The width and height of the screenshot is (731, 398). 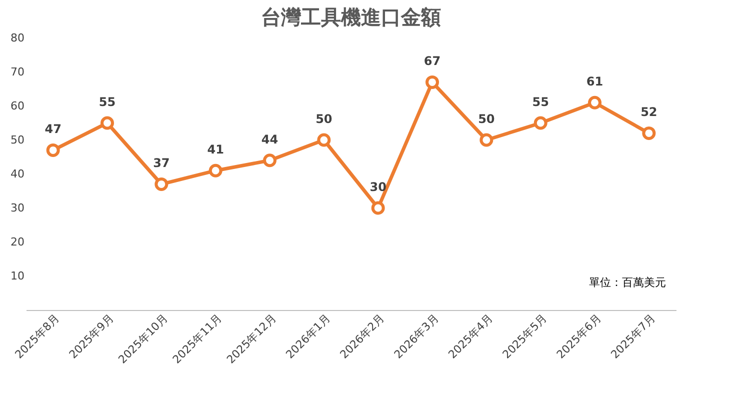 What do you see at coordinates (17, 174) in the screenshot?
I see `y-tick-label: 40` at bounding box center [17, 174].